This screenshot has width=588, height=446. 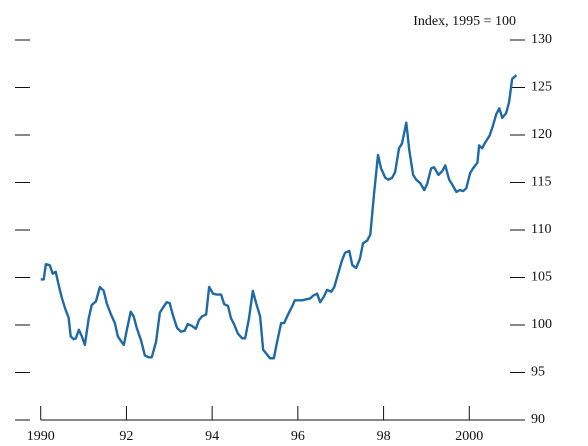 I want to click on y-tick-label: 125, so click(x=541, y=87).